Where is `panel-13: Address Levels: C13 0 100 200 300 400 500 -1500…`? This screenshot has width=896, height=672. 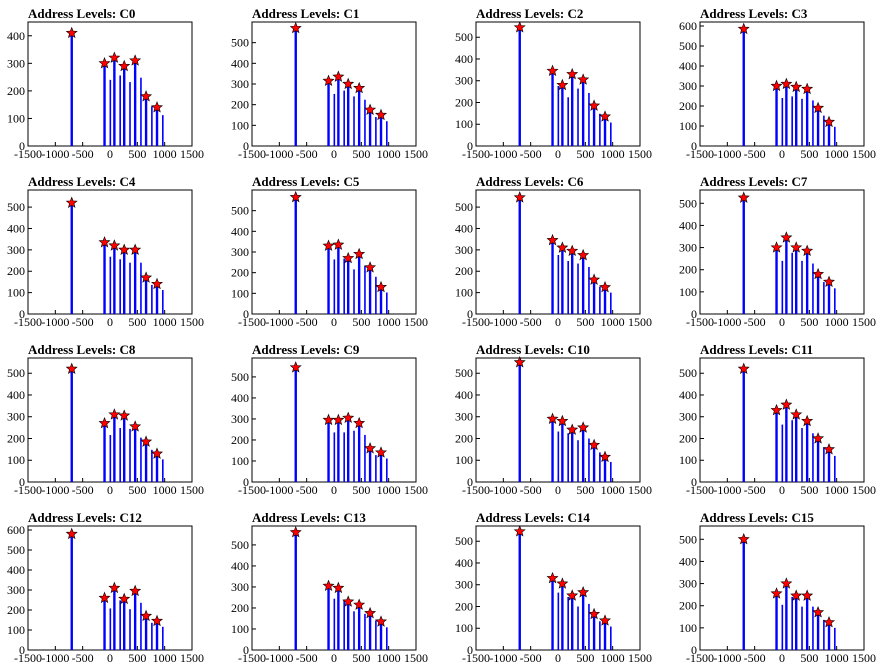
panel-13: Address Levels: C13 0 100 200 300 400 500 -1500… is located at coordinates (329, 587).